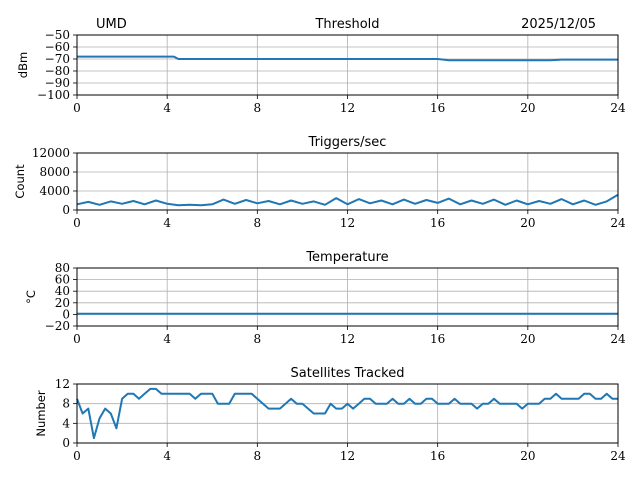 The height and width of the screenshot is (484, 640). I want to click on subplot-title: Threshold, so click(346, 24).